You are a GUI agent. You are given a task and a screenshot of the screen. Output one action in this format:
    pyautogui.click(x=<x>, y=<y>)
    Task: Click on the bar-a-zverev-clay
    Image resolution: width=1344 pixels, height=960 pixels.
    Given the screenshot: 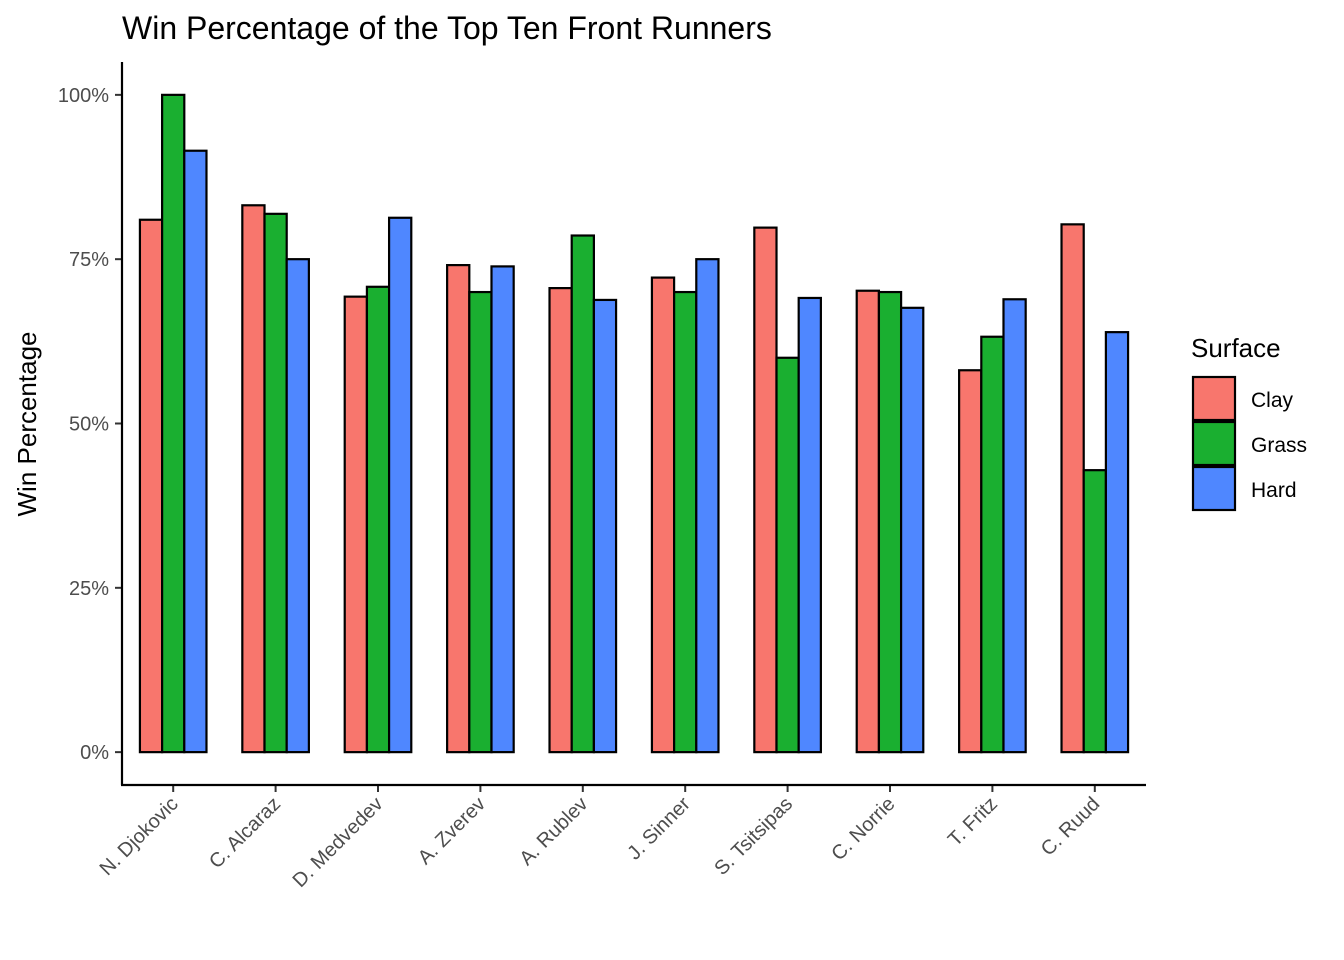 What is the action you would take?
    pyautogui.click(x=458, y=509)
    